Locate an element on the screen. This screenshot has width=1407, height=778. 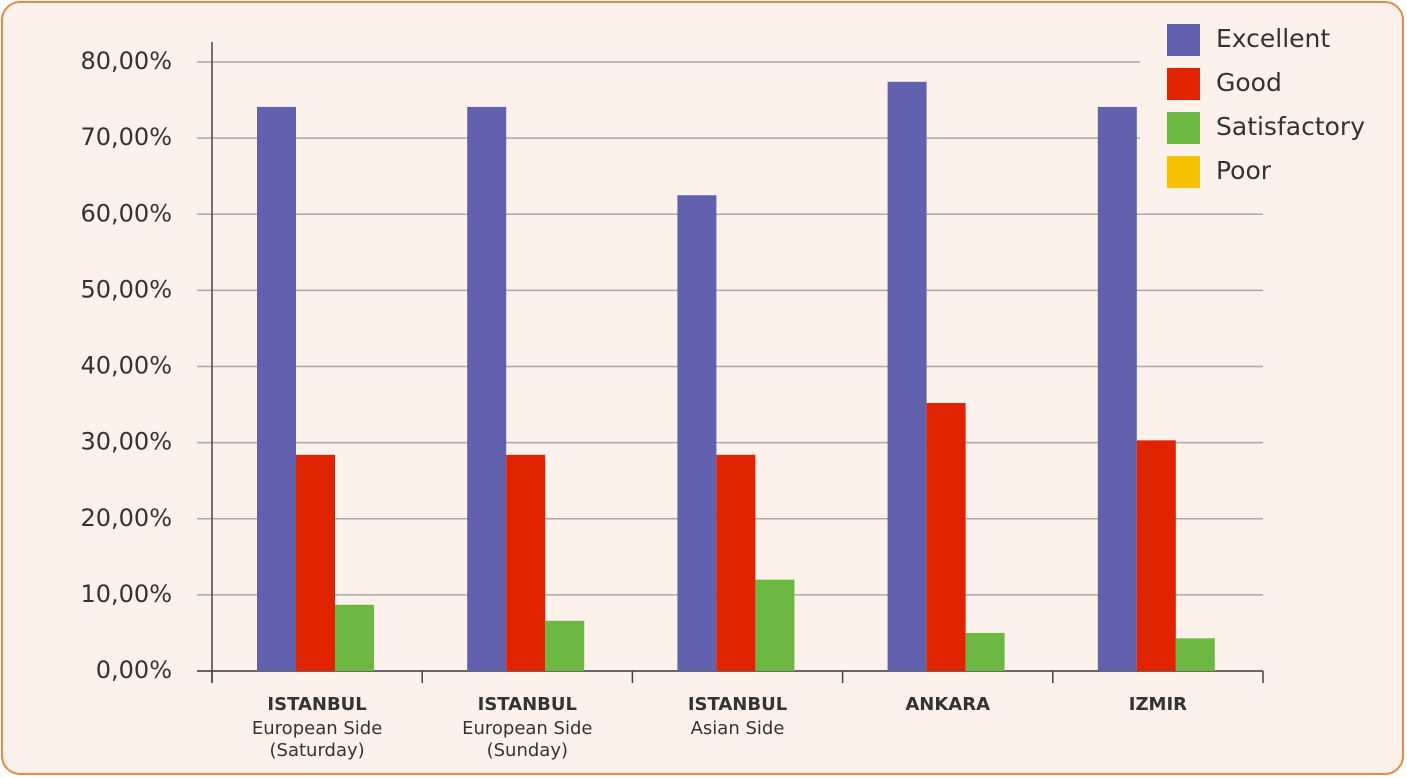
y-tick-label: 30,00% is located at coordinates (126, 442).